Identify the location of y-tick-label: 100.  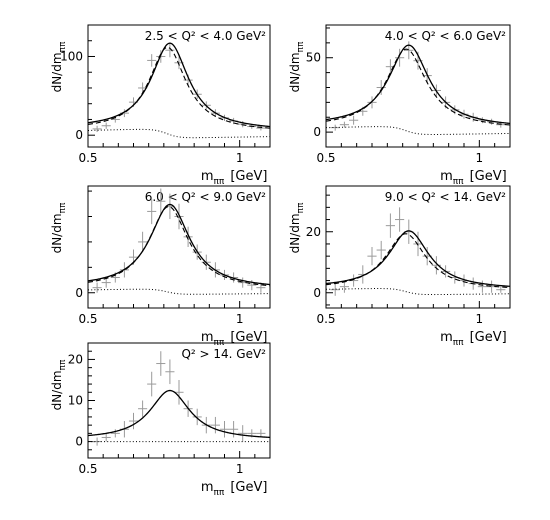
(71, 56).